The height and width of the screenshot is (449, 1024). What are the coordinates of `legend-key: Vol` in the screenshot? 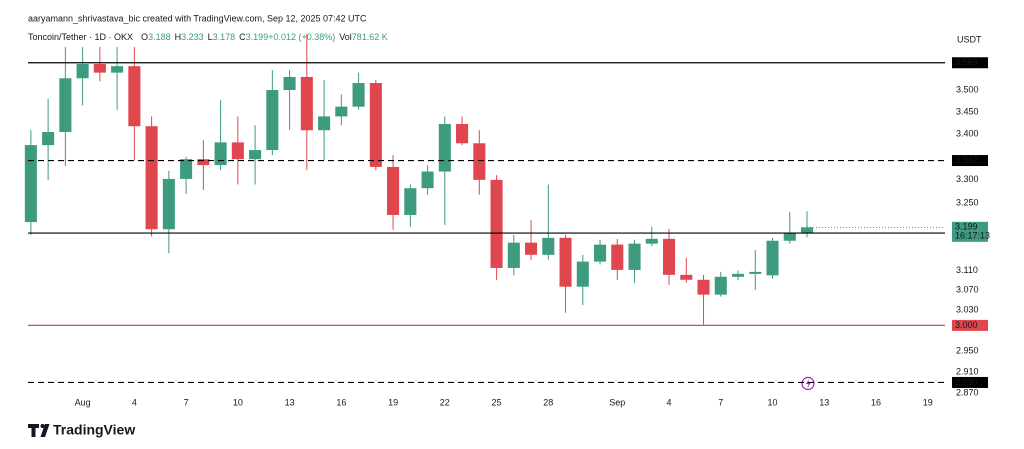 It's located at (345, 37).